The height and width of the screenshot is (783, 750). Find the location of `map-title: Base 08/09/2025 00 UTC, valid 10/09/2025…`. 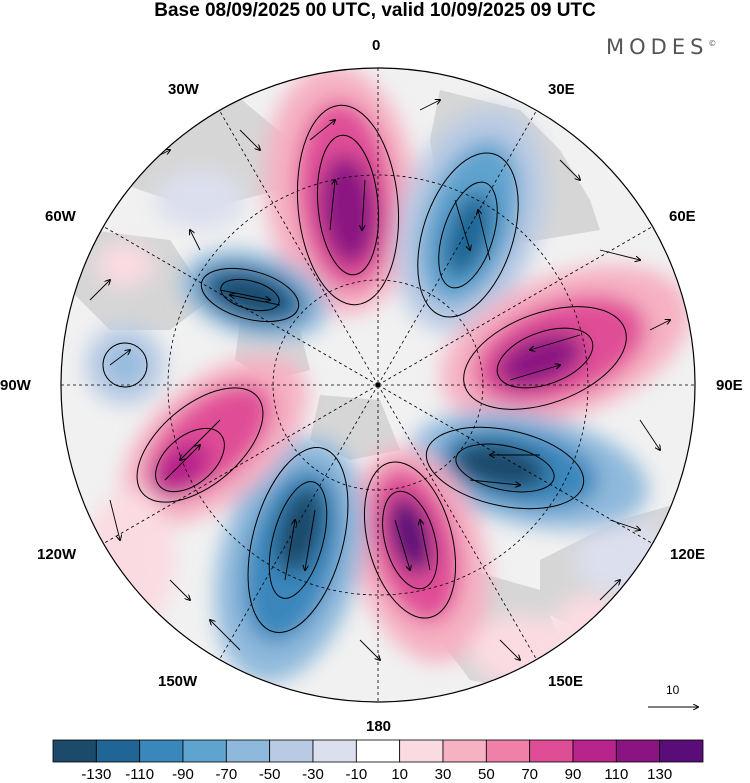

map-title: Base 08/09/2025 00 UTC, valid 10/09/2025… is located at coordinates (375, 10).